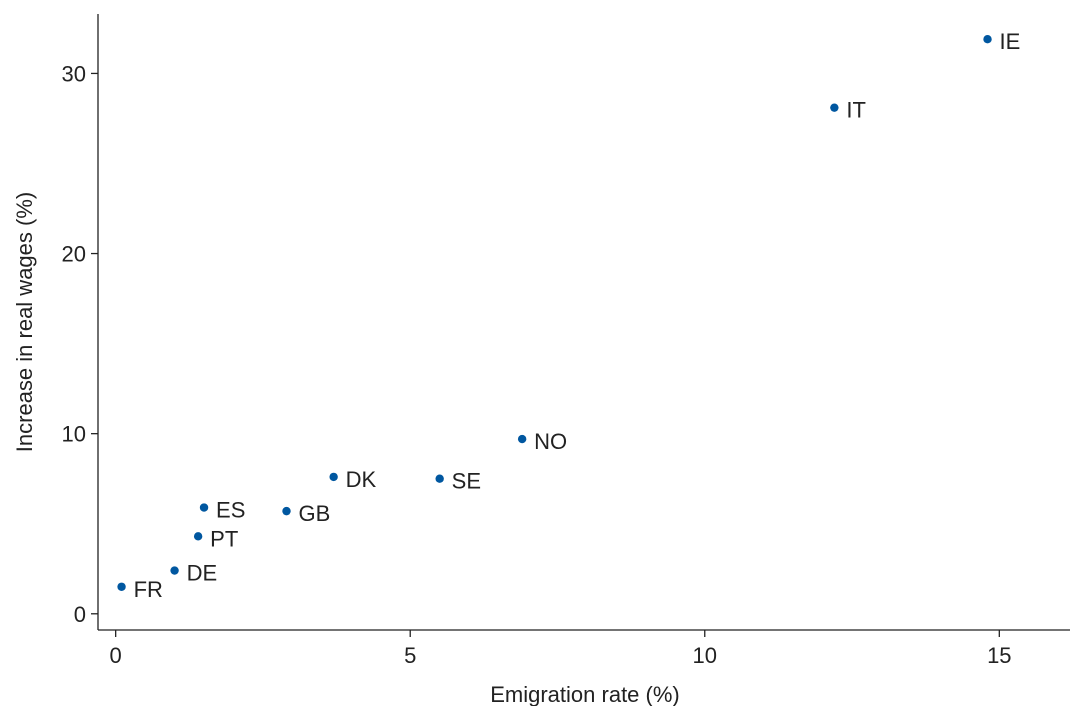  I want to click on point-label: DE, so click(202, 573).